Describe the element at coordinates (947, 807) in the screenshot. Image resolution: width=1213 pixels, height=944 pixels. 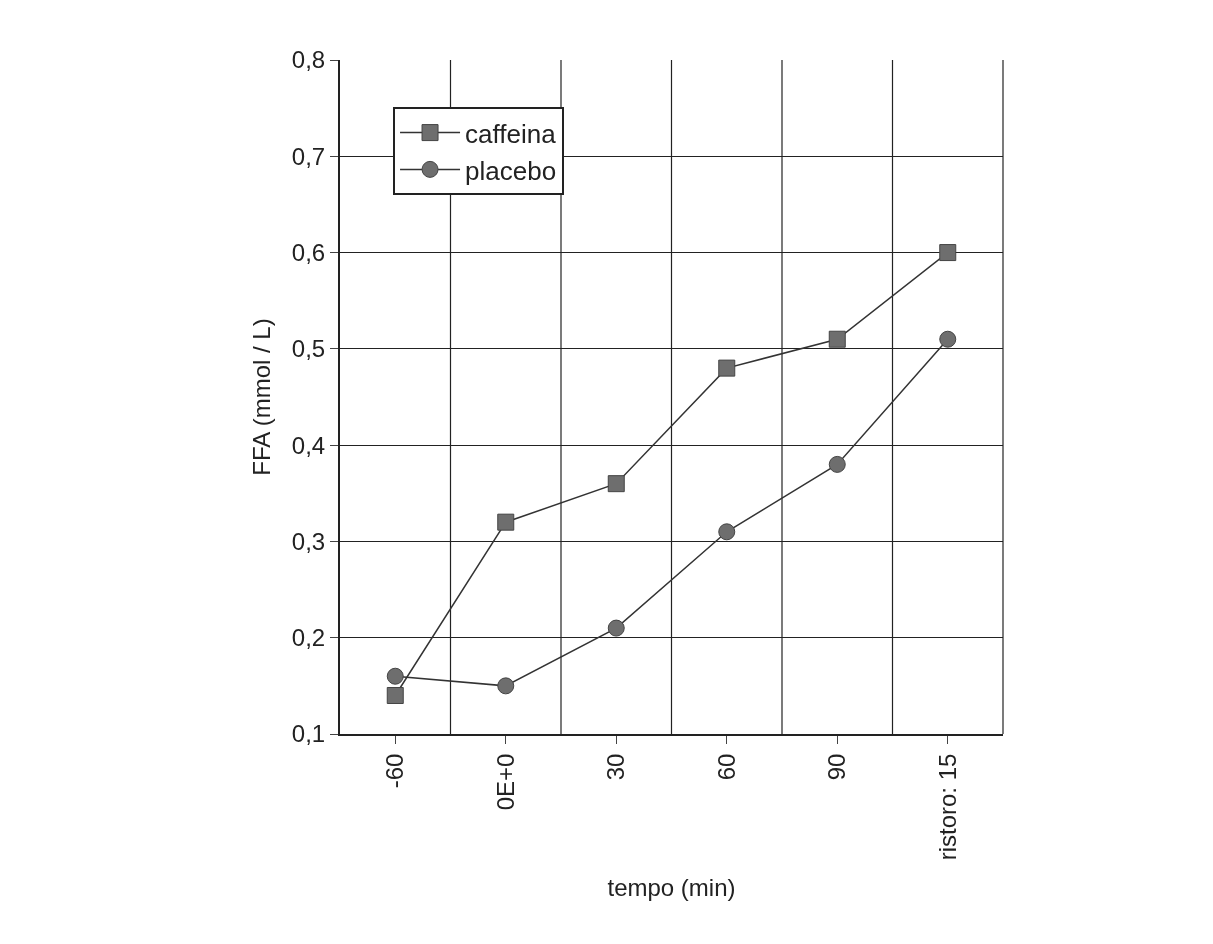
I see `x-tick-label: ristoro: 15` at that location.